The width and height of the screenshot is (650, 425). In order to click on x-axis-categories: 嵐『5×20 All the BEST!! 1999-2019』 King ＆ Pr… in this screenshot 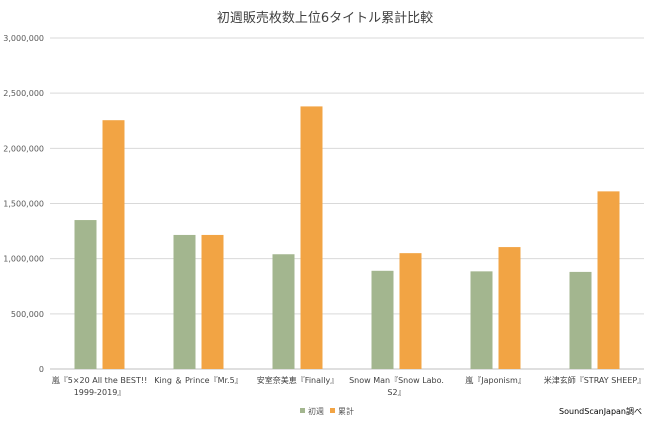, I will do `click(349, 386)`.